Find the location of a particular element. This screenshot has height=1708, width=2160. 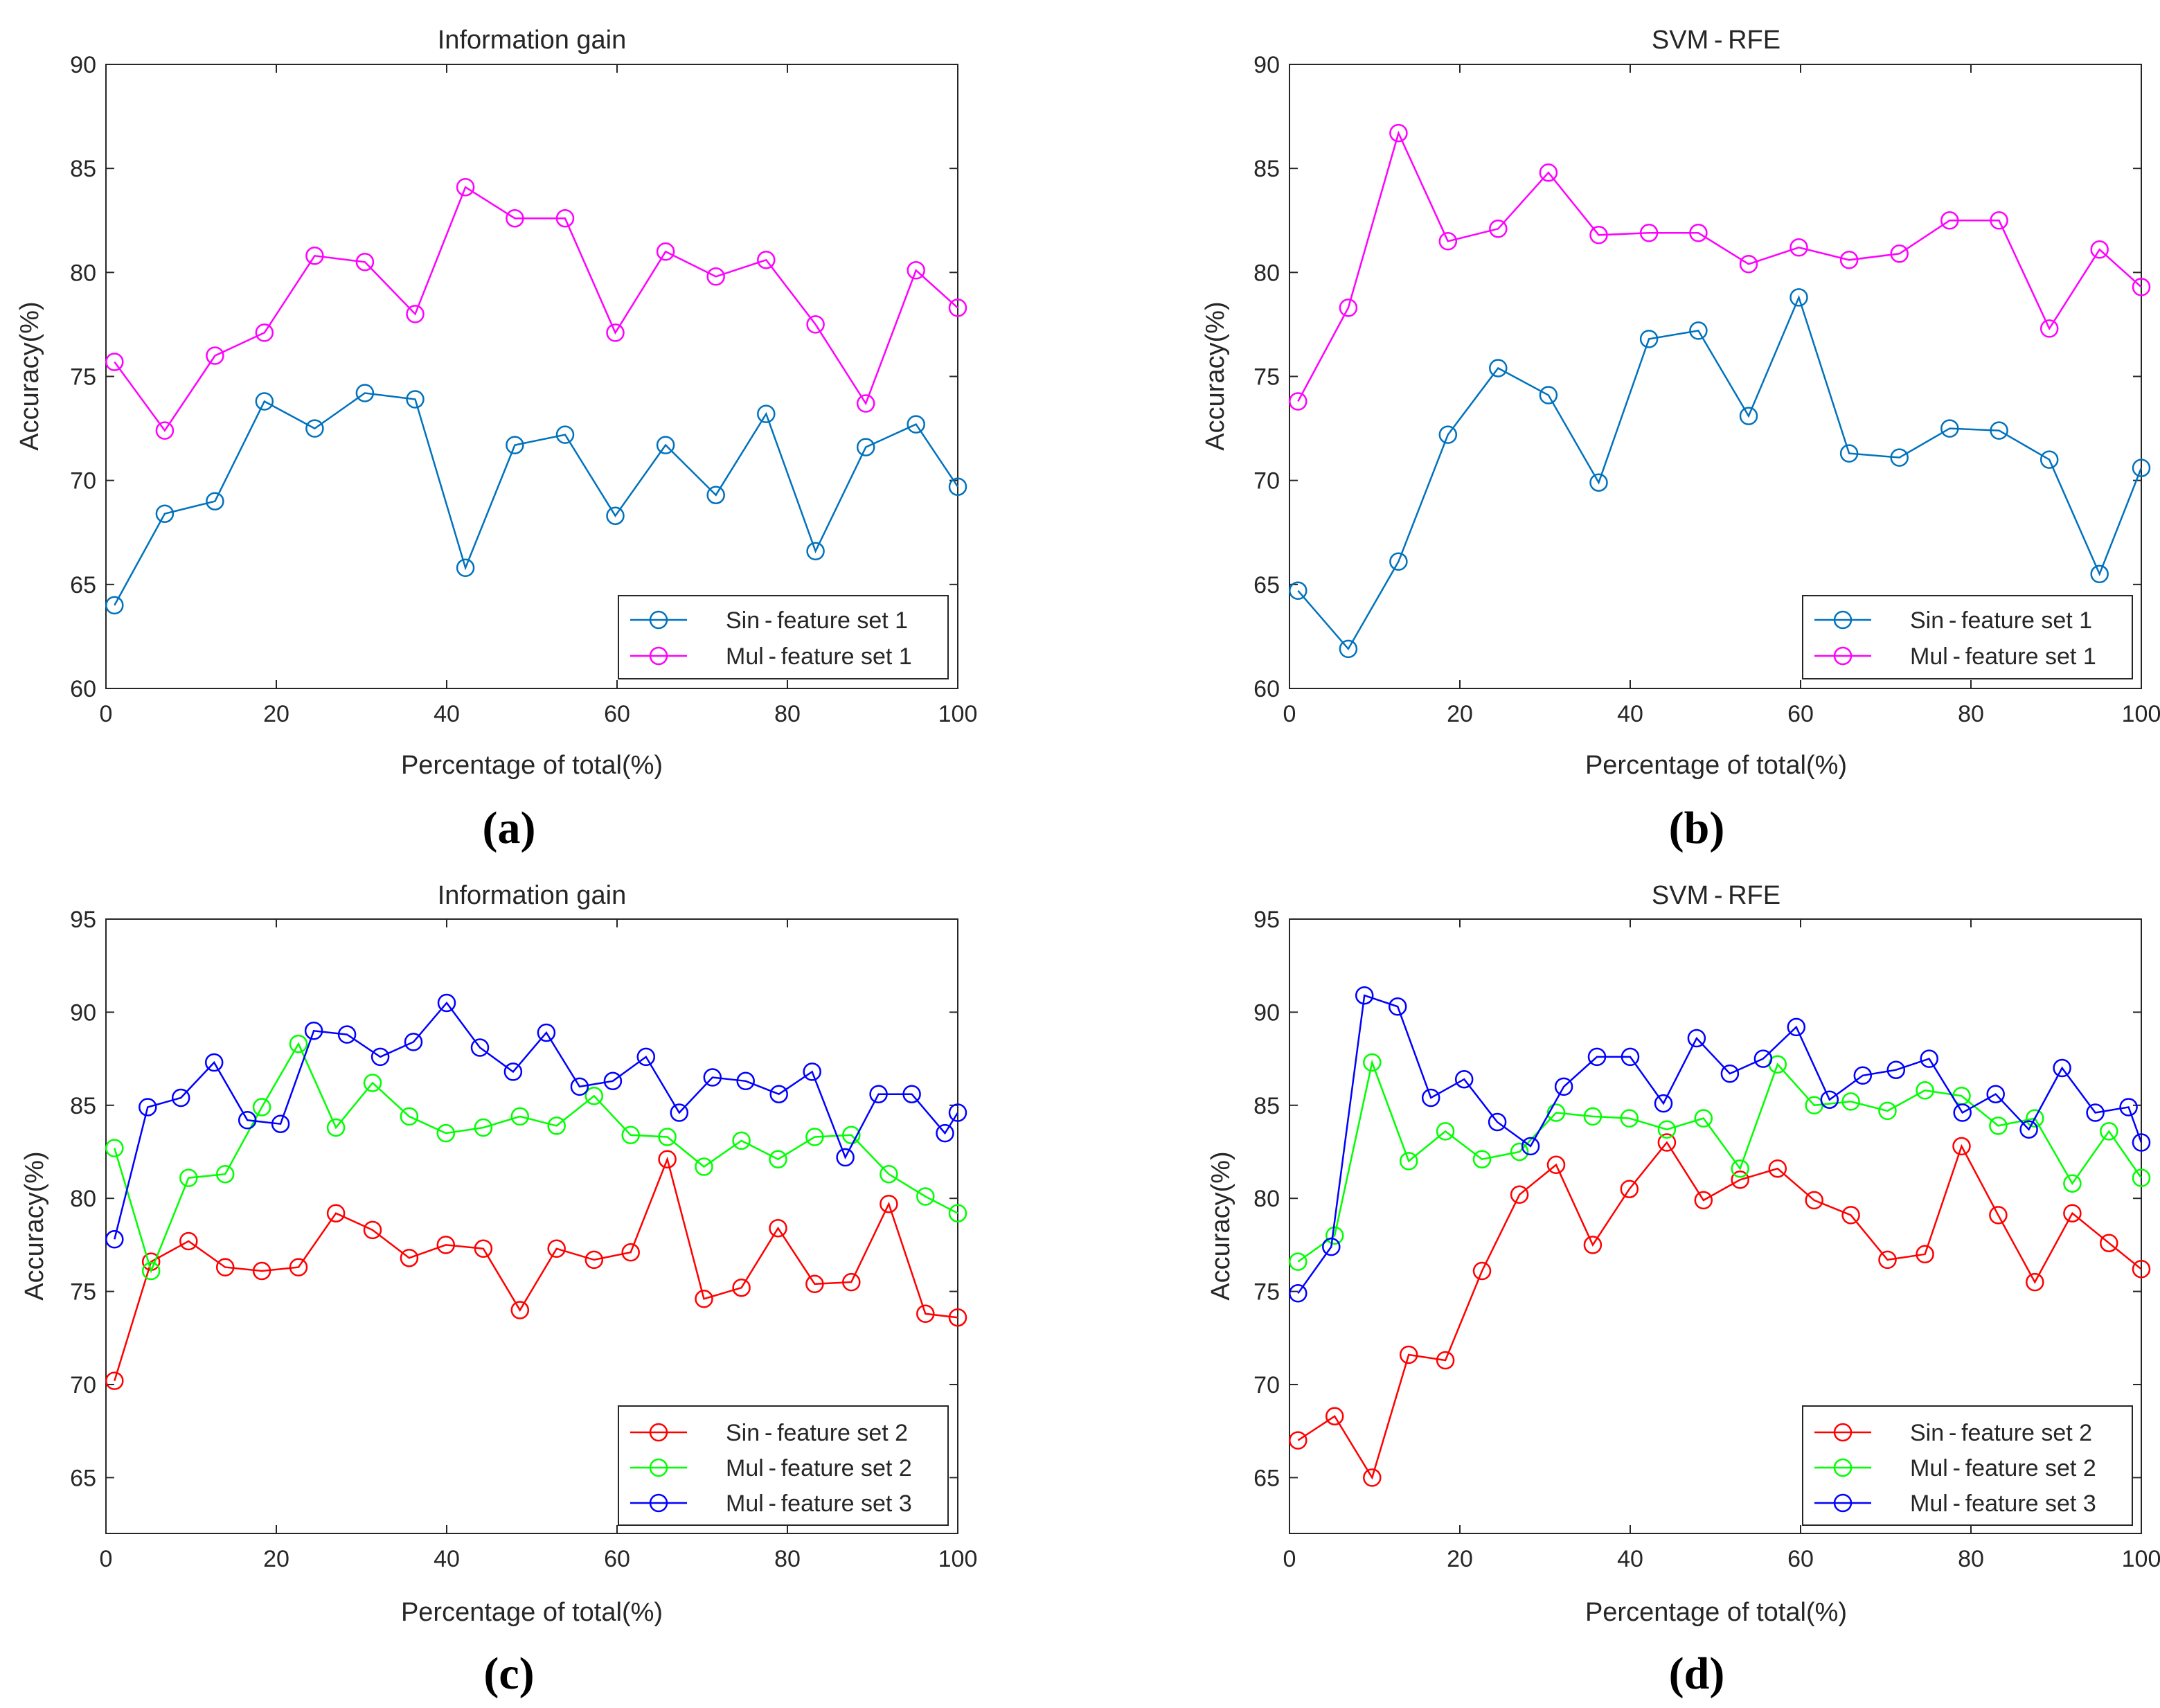

panel-label: (b) is located at coordinates (1697, 828).